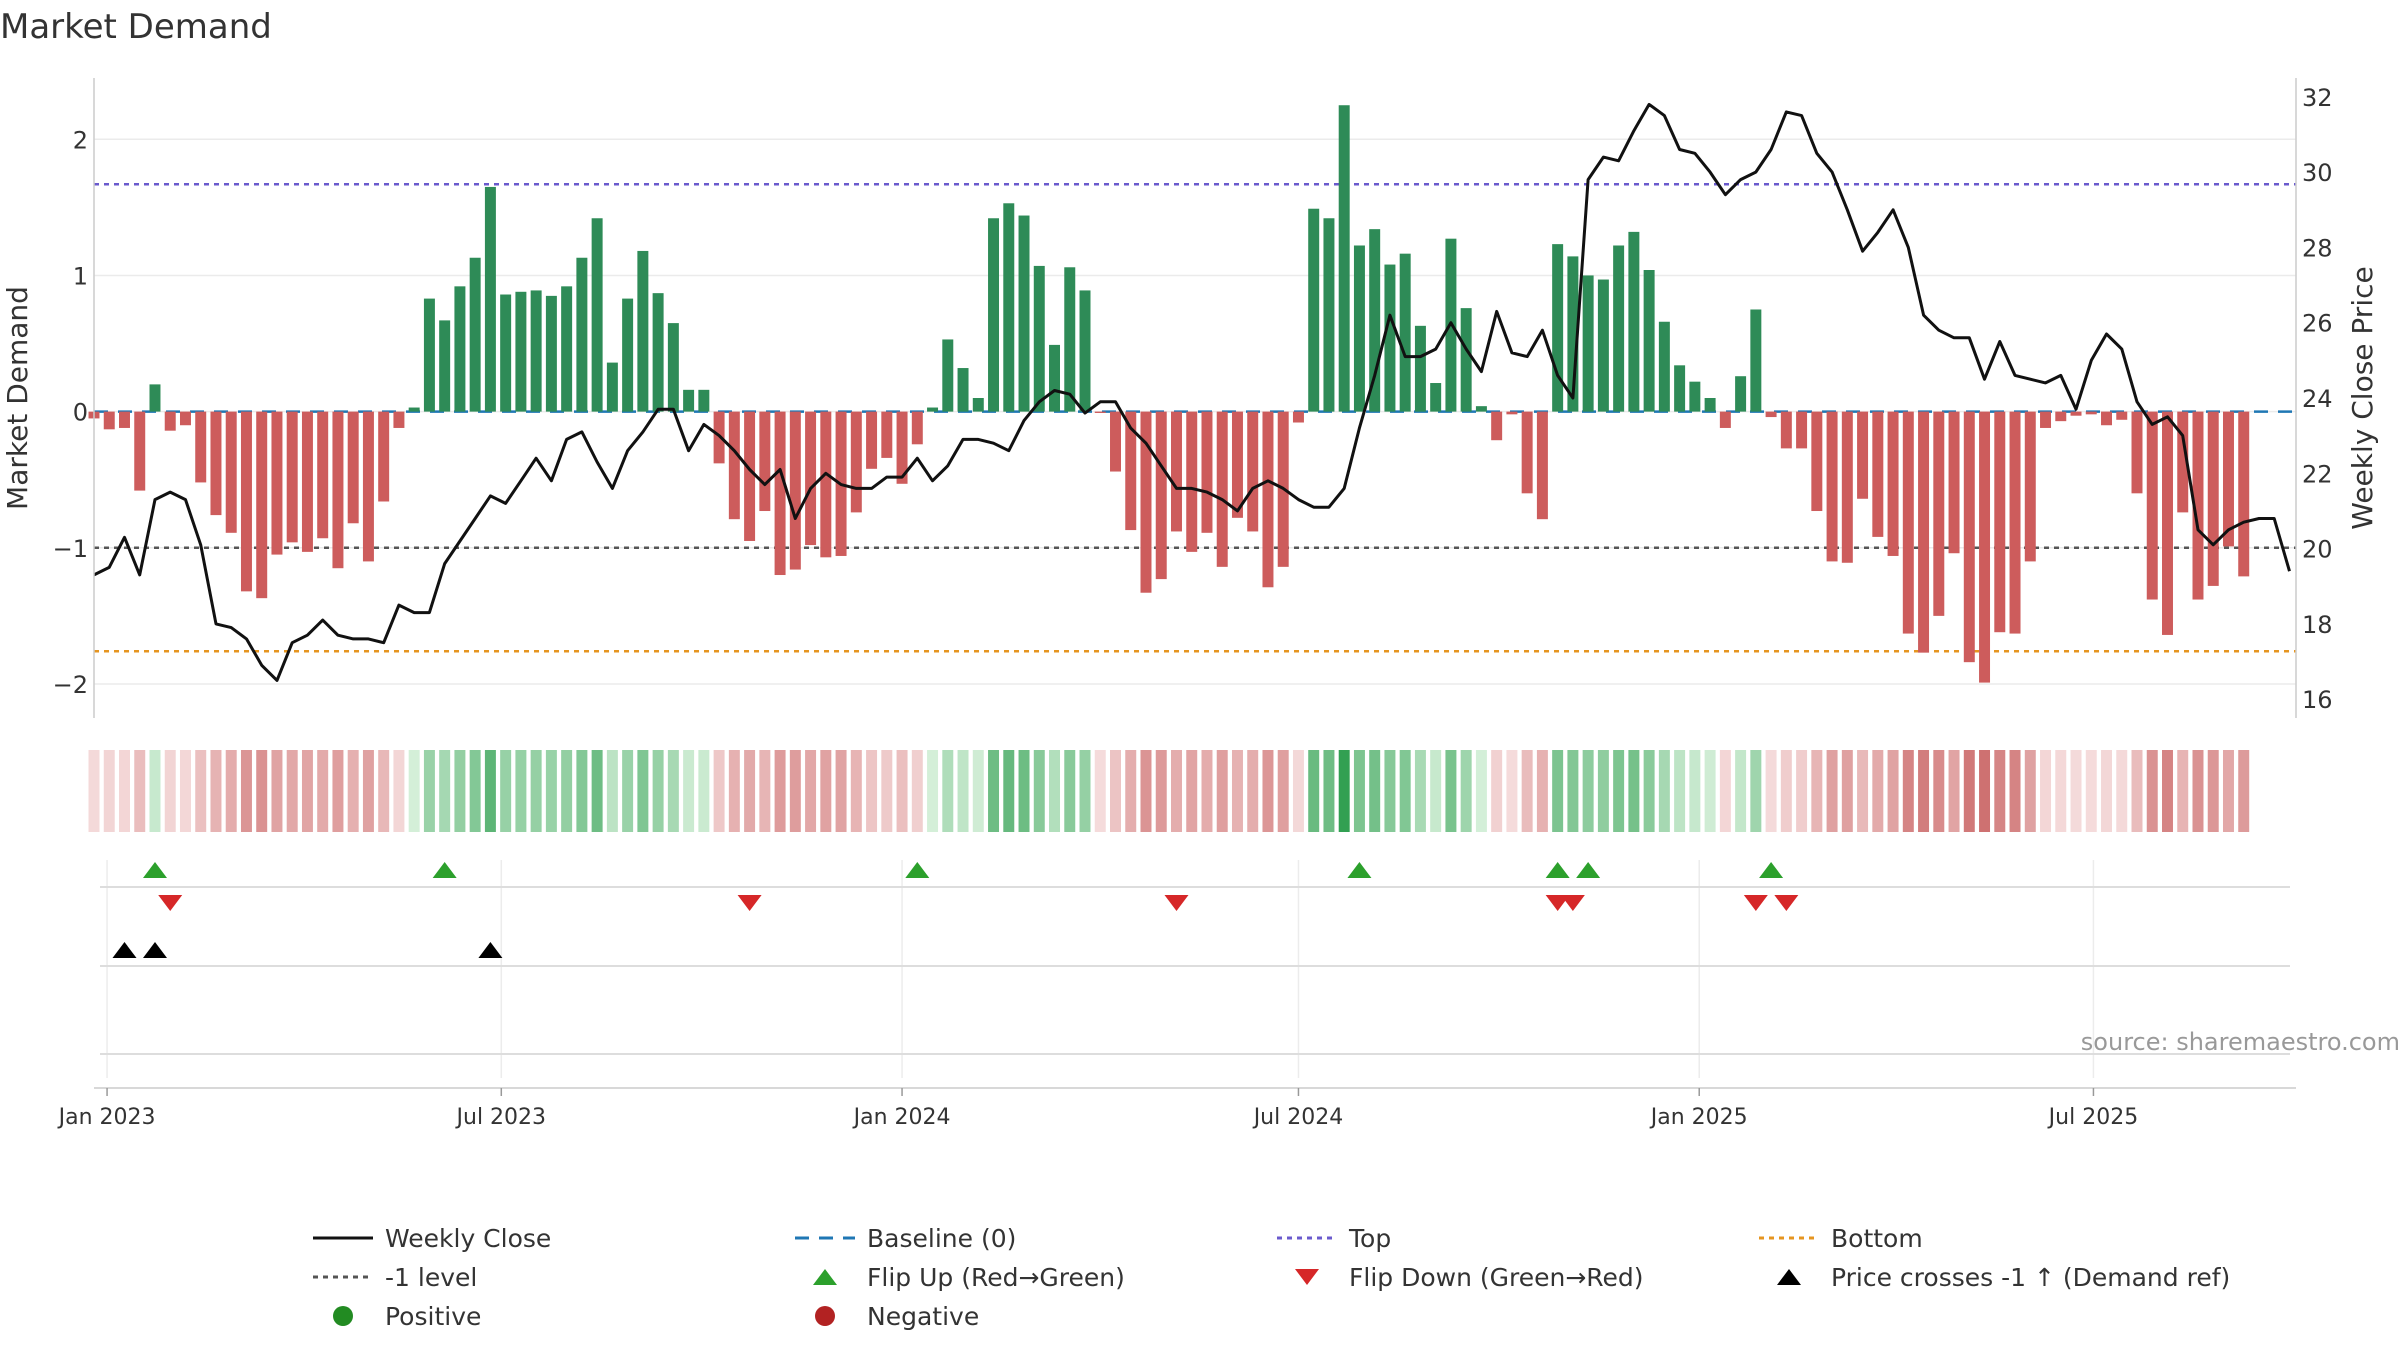 Image resolution: width=2400 pixels, height=1350 pixels. Describe the element at coordinates (996, 1277) in the screenshot. I see `legend-label: Flip Up (Red→Green)` at that location.